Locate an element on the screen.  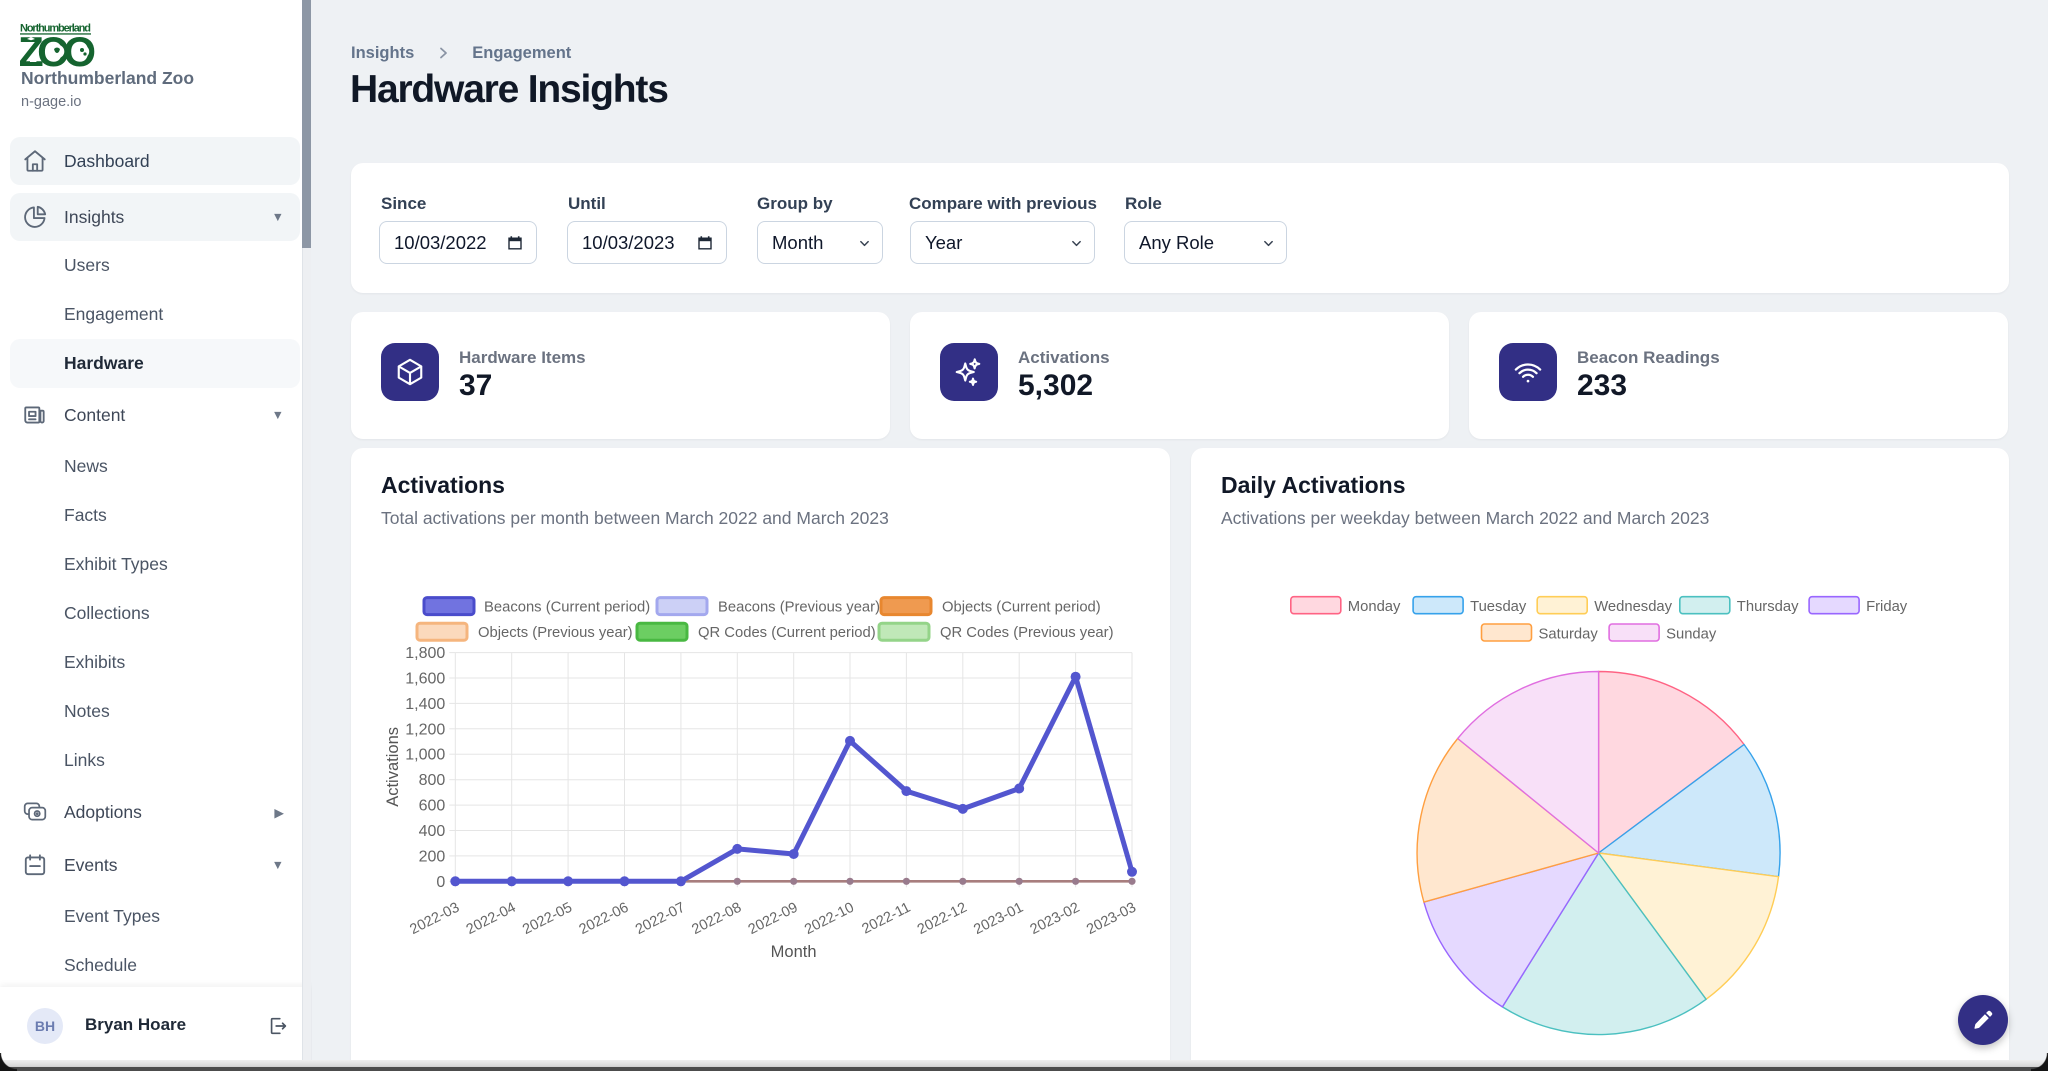
svg-text: 600 is located at coordinates (432, 806).